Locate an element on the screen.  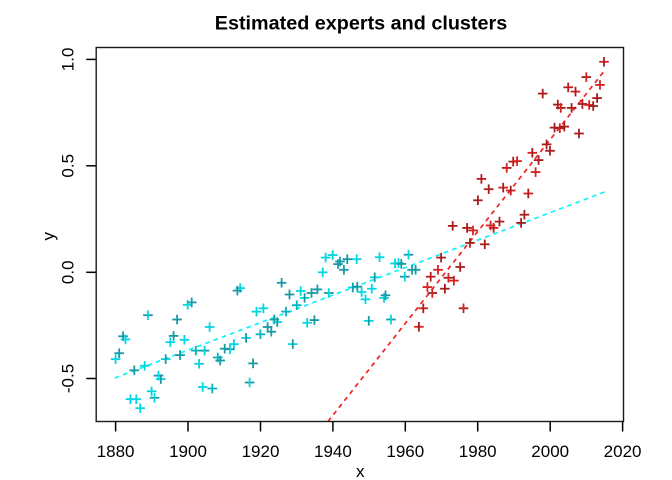
svg-text: 2000 is located at coordinates (550, 451).